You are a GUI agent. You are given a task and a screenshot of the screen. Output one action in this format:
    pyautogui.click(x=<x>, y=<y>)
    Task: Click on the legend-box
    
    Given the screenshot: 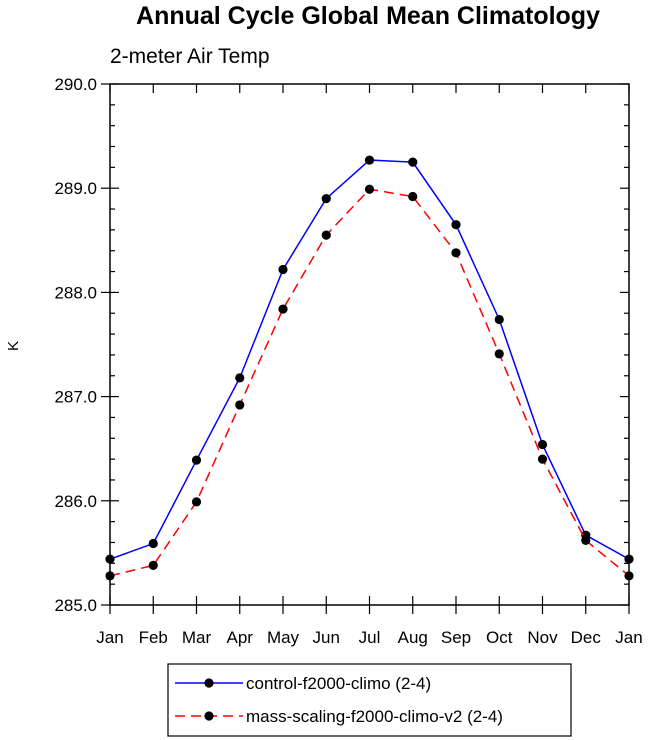 What is the action you would take?
    pyautogui.click(x=369, y=700)
    